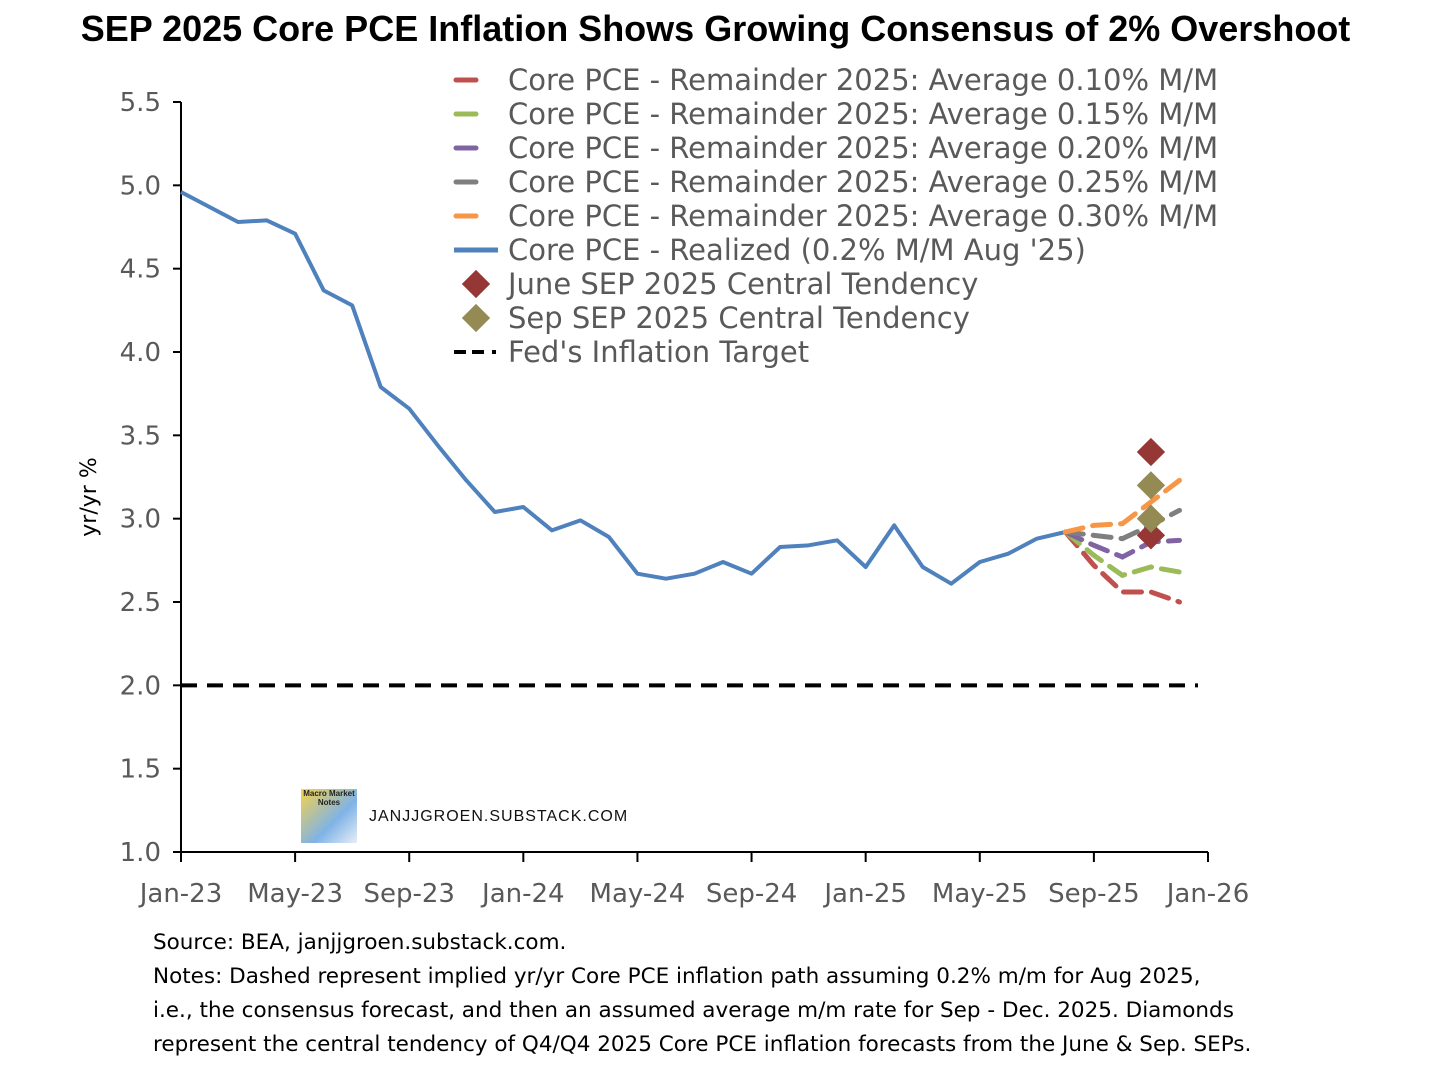 This screenshot has height=1071, width=1431. Describe the element at coordinates (140, 770) in the screenshot. I see `y-tick-label: 1.5` at that location.